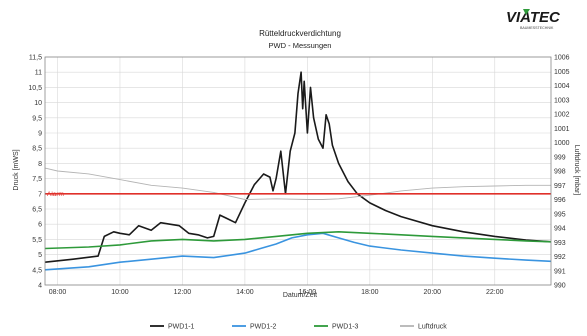 This screenshot has width=587, height=336. I want to click on y-right-tick-label: 1006, so click(562, 58).